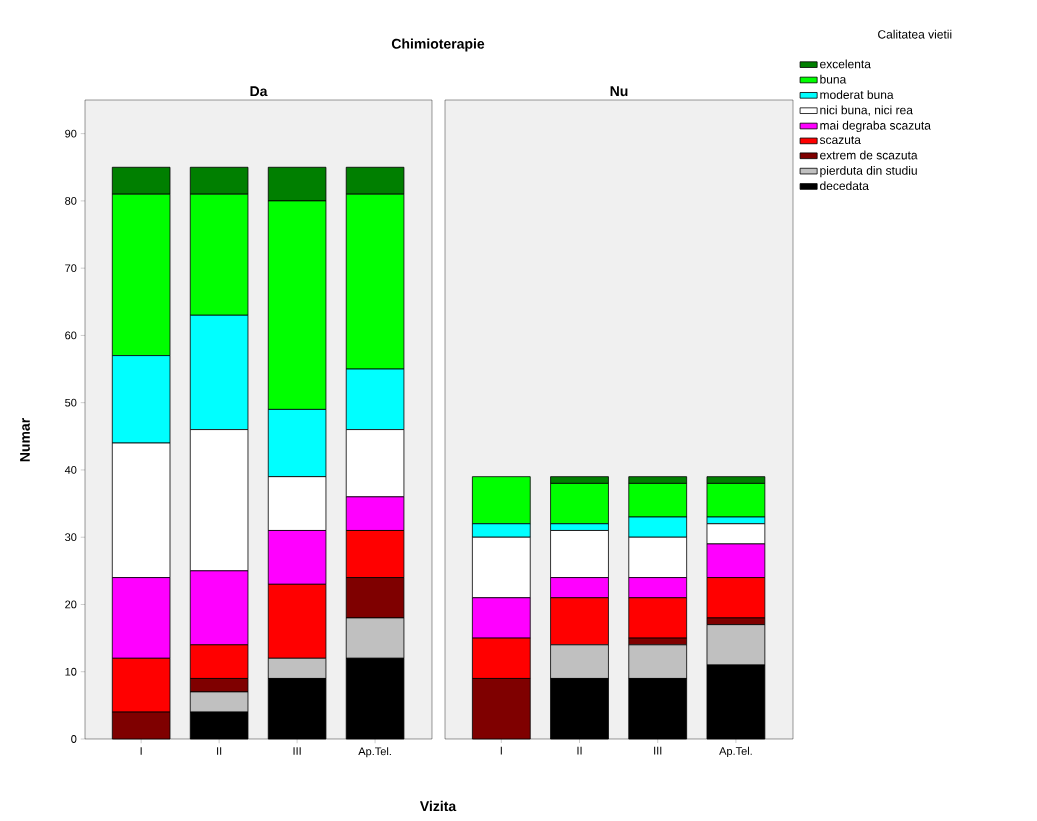  What do you see at coordinates (71, 537) in the screenshot?
I see `y-tick-label: 30` at bounding box center [71, 537].